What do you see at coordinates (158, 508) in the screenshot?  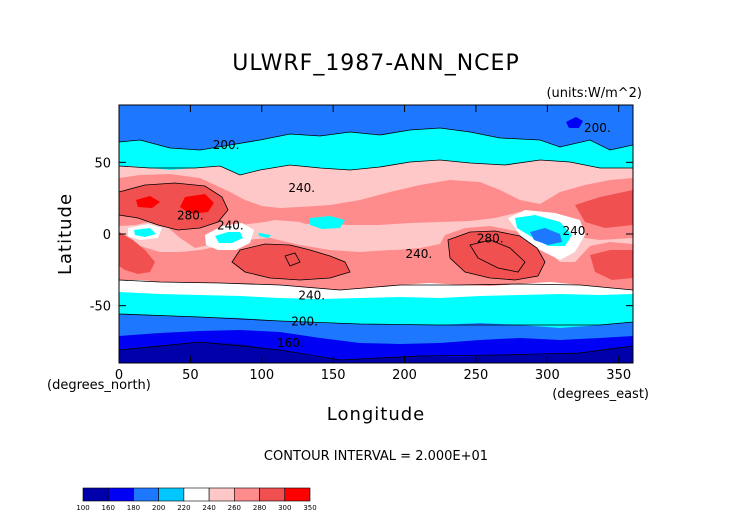 I see `colorbar-level-label: 200` at bounding box center [158, 508].